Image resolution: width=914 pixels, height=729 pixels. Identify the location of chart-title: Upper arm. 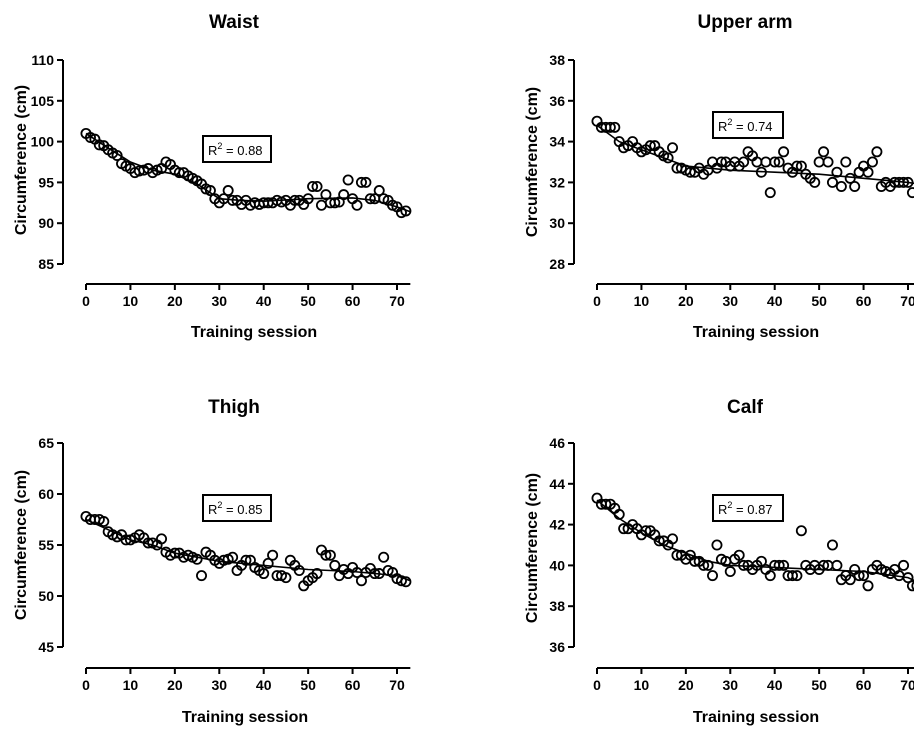
(744, 22).